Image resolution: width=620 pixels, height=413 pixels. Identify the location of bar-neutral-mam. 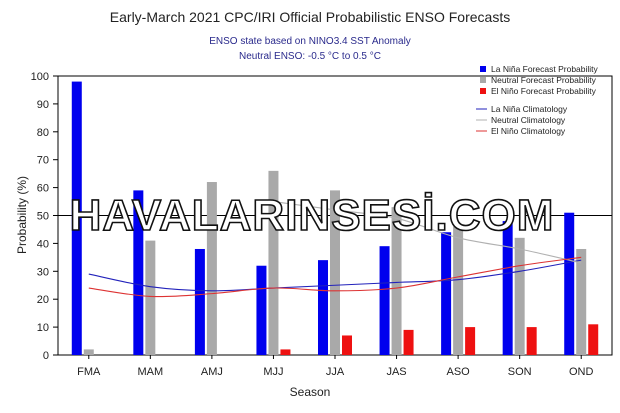
(150, 297).